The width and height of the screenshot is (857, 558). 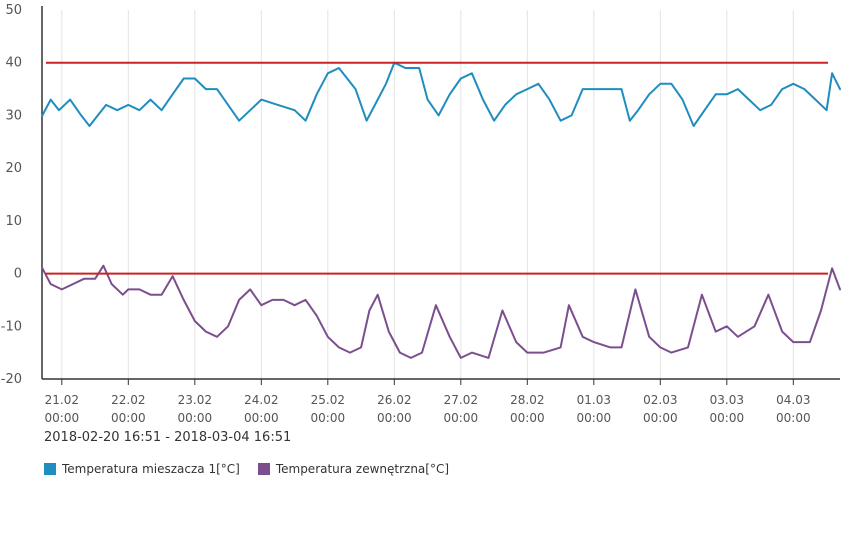 I want to click on y-tick-label: 30, so click(x=13, y=115).